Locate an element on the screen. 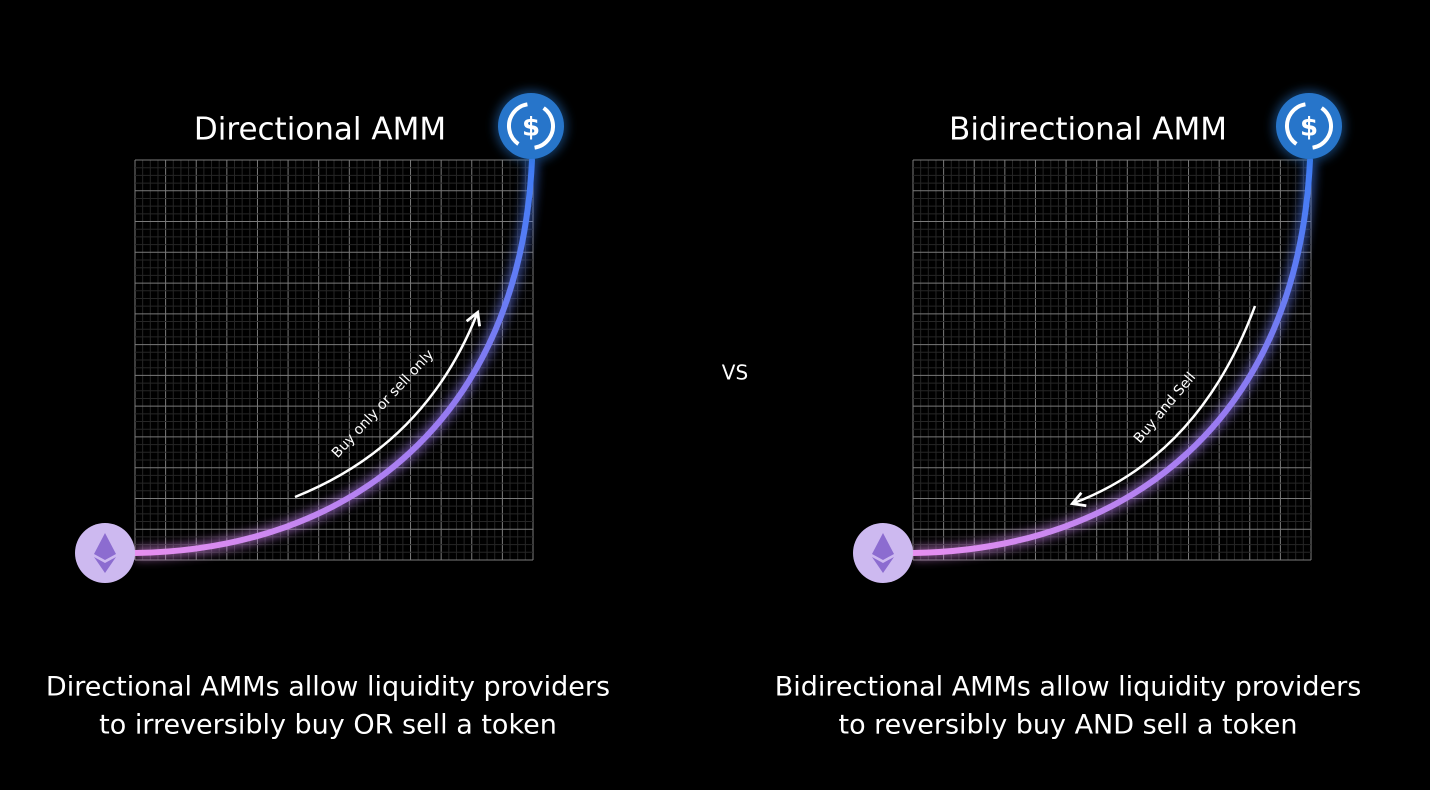 The height and width of the screenshot is (790, 1430). caption-line: to irreversibly buy OR sell a token is located at coordinates (328, 725).